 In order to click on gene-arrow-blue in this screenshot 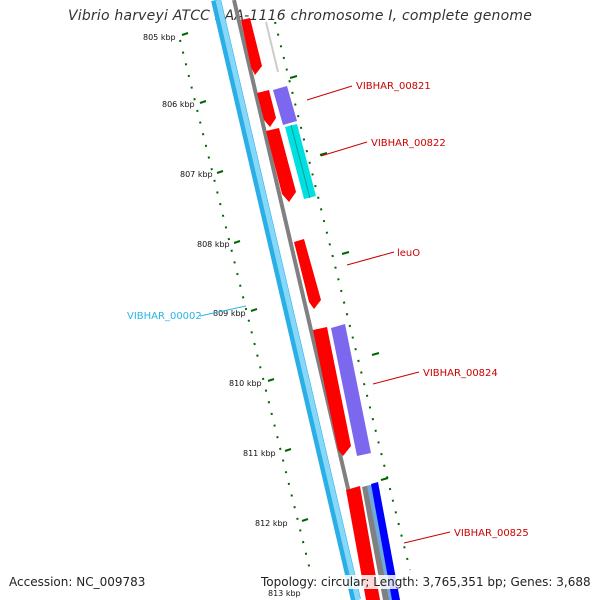, I will do `click(385, 541)`.